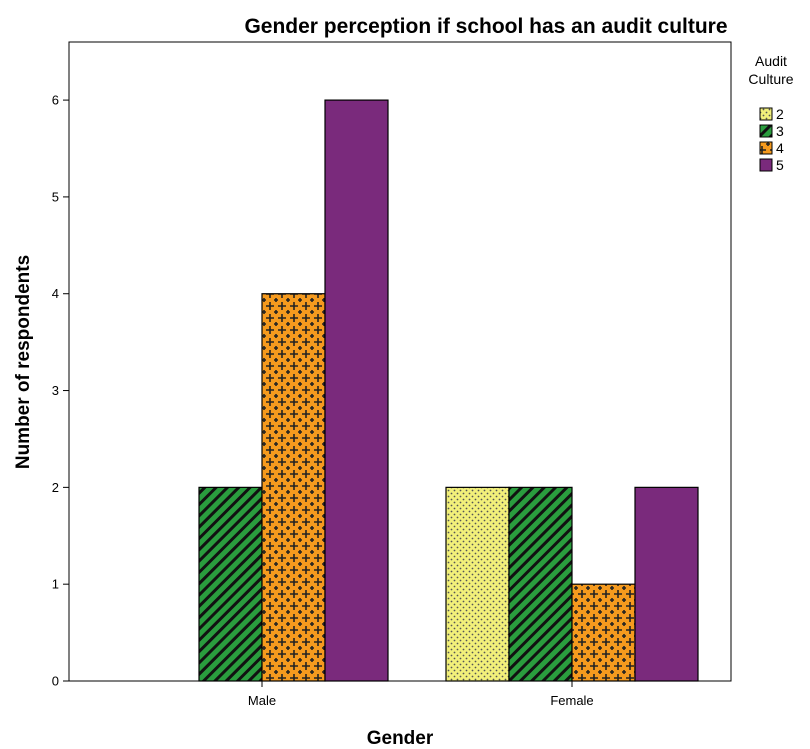 The width and height of the screenshot is (810, 749). Describe the element at coordinates (400, 738) in the screenshot. I see `x-axis-title: Gender` at that location.